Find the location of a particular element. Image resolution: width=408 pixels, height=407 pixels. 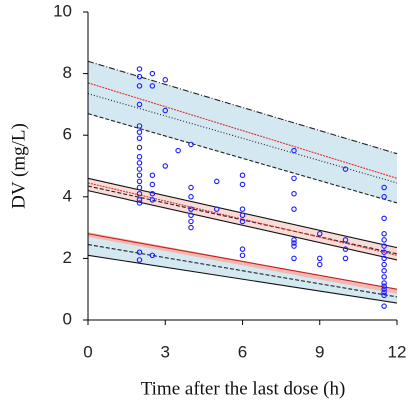

x-tick-label: 12 is located at coordinates (397, 351).